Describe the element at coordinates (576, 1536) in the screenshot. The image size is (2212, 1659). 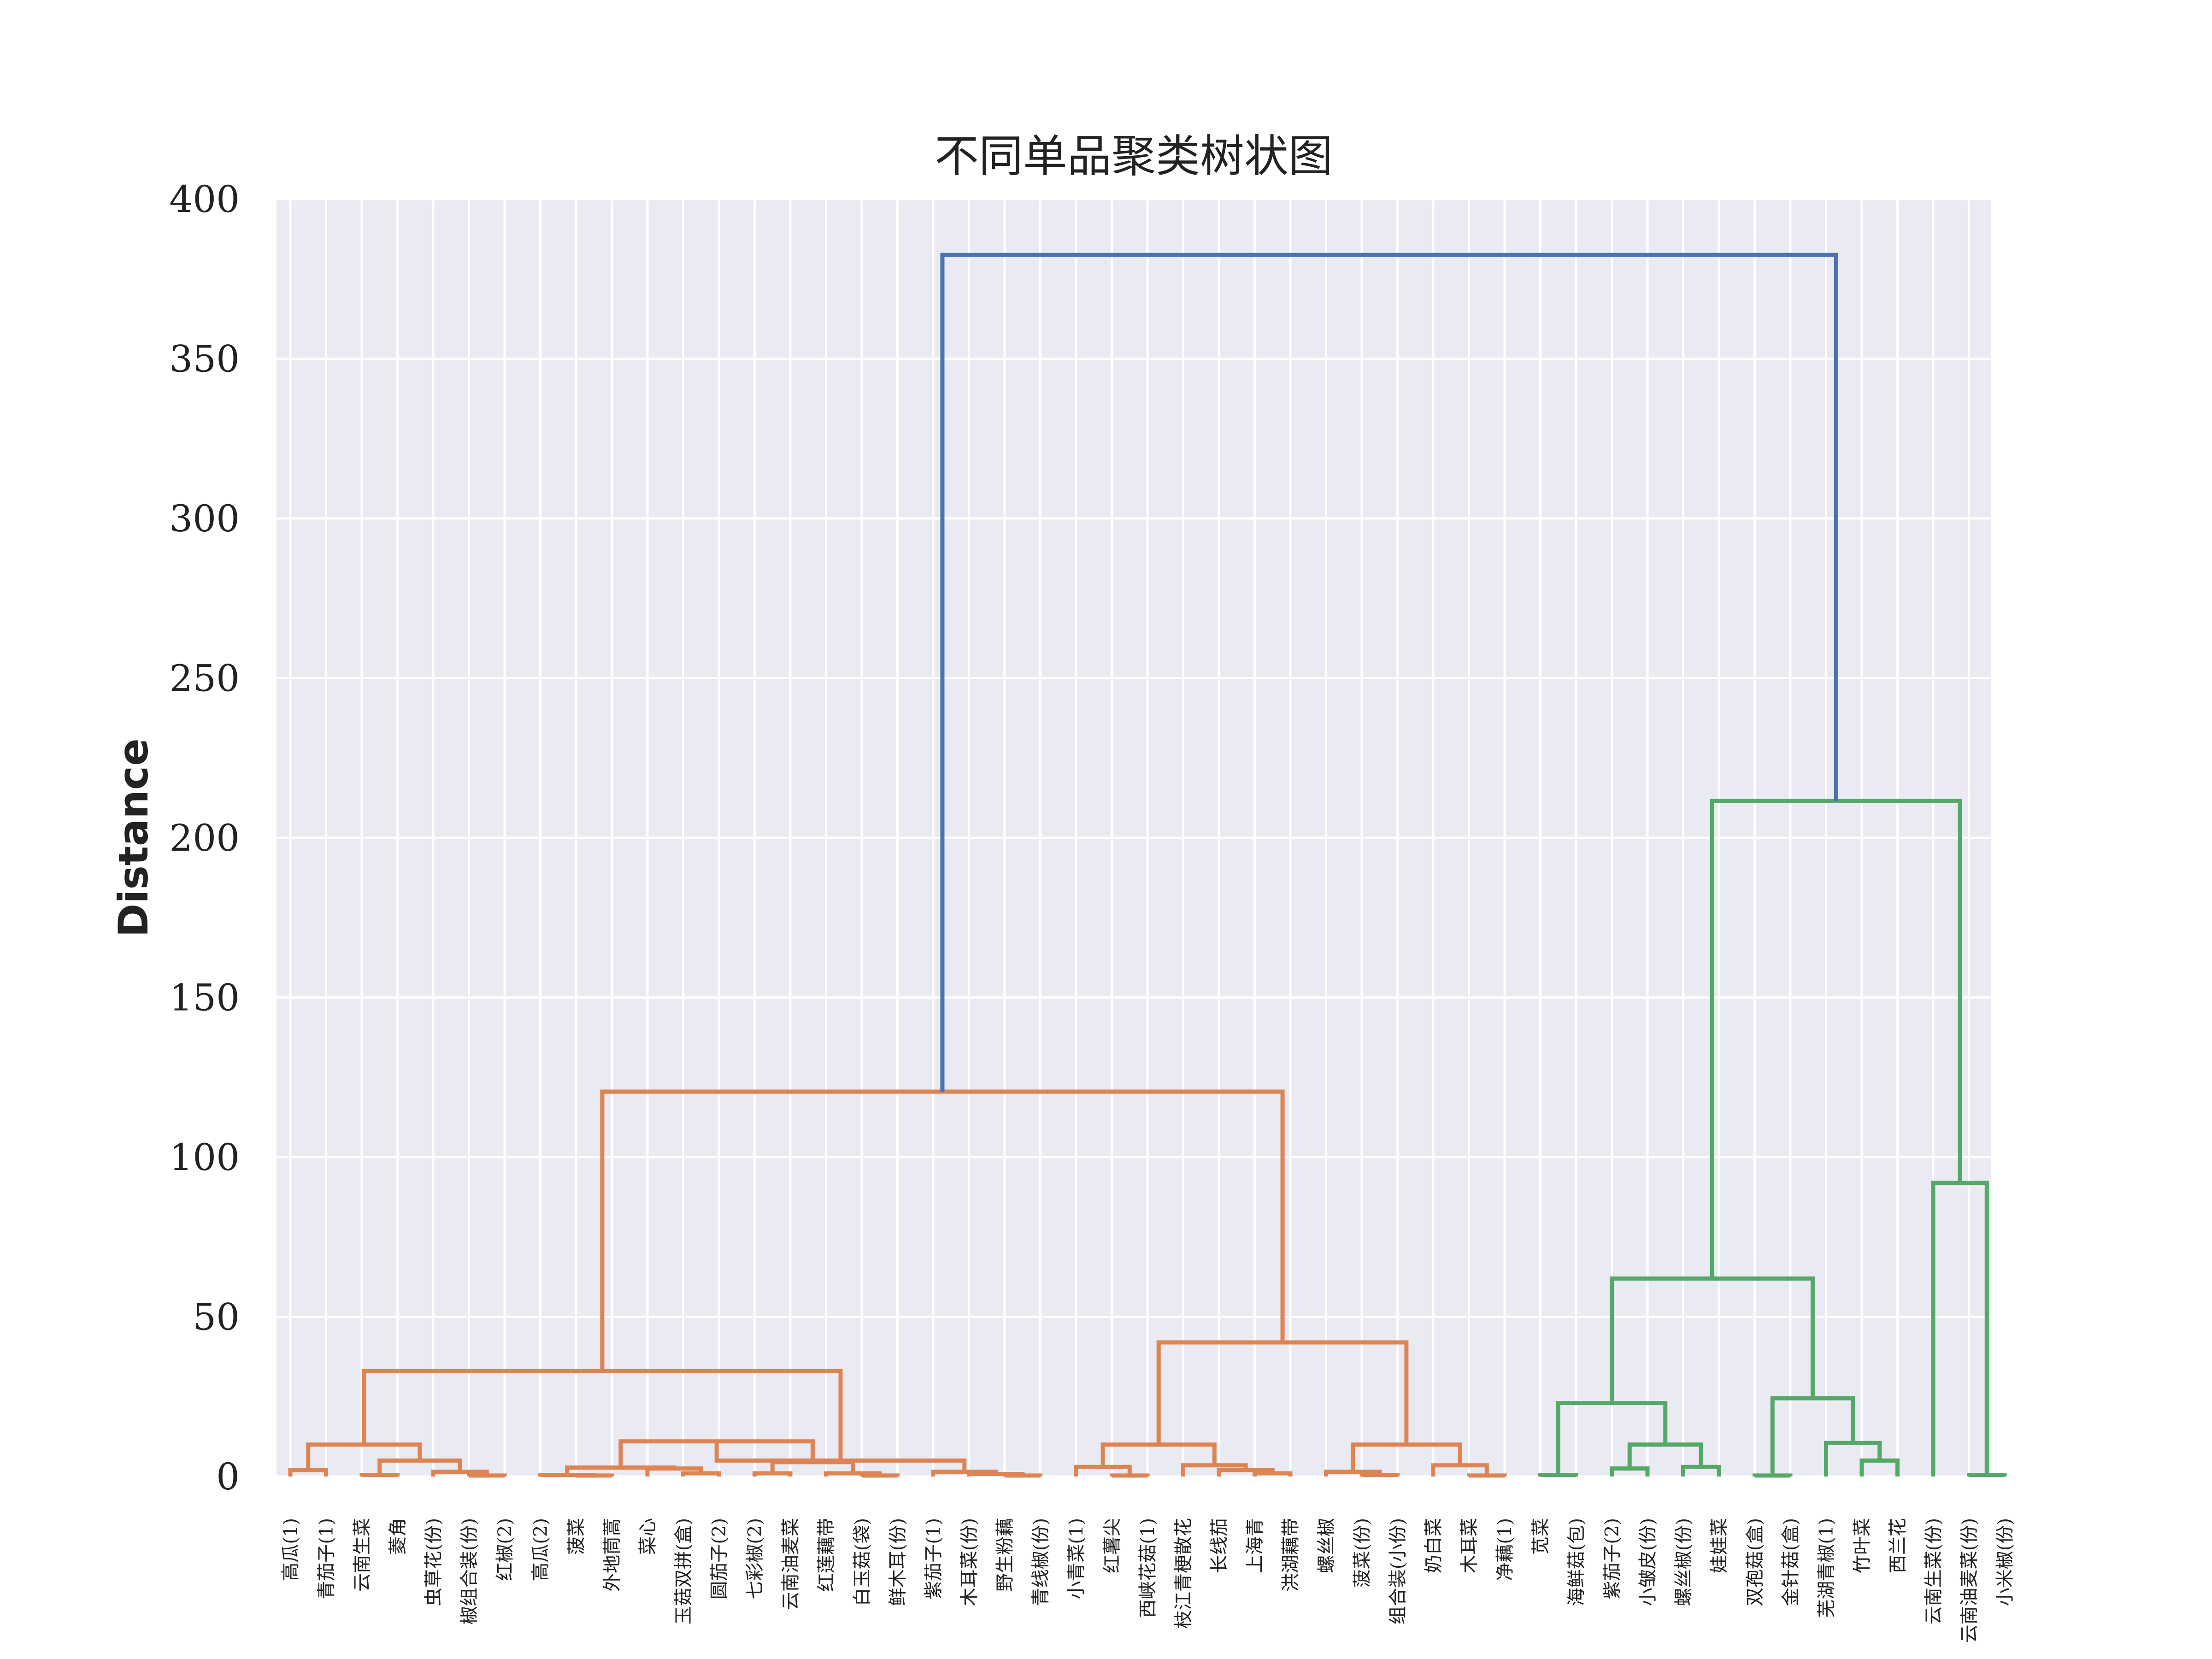
I see `leaf-label: 菠菜` at that location.